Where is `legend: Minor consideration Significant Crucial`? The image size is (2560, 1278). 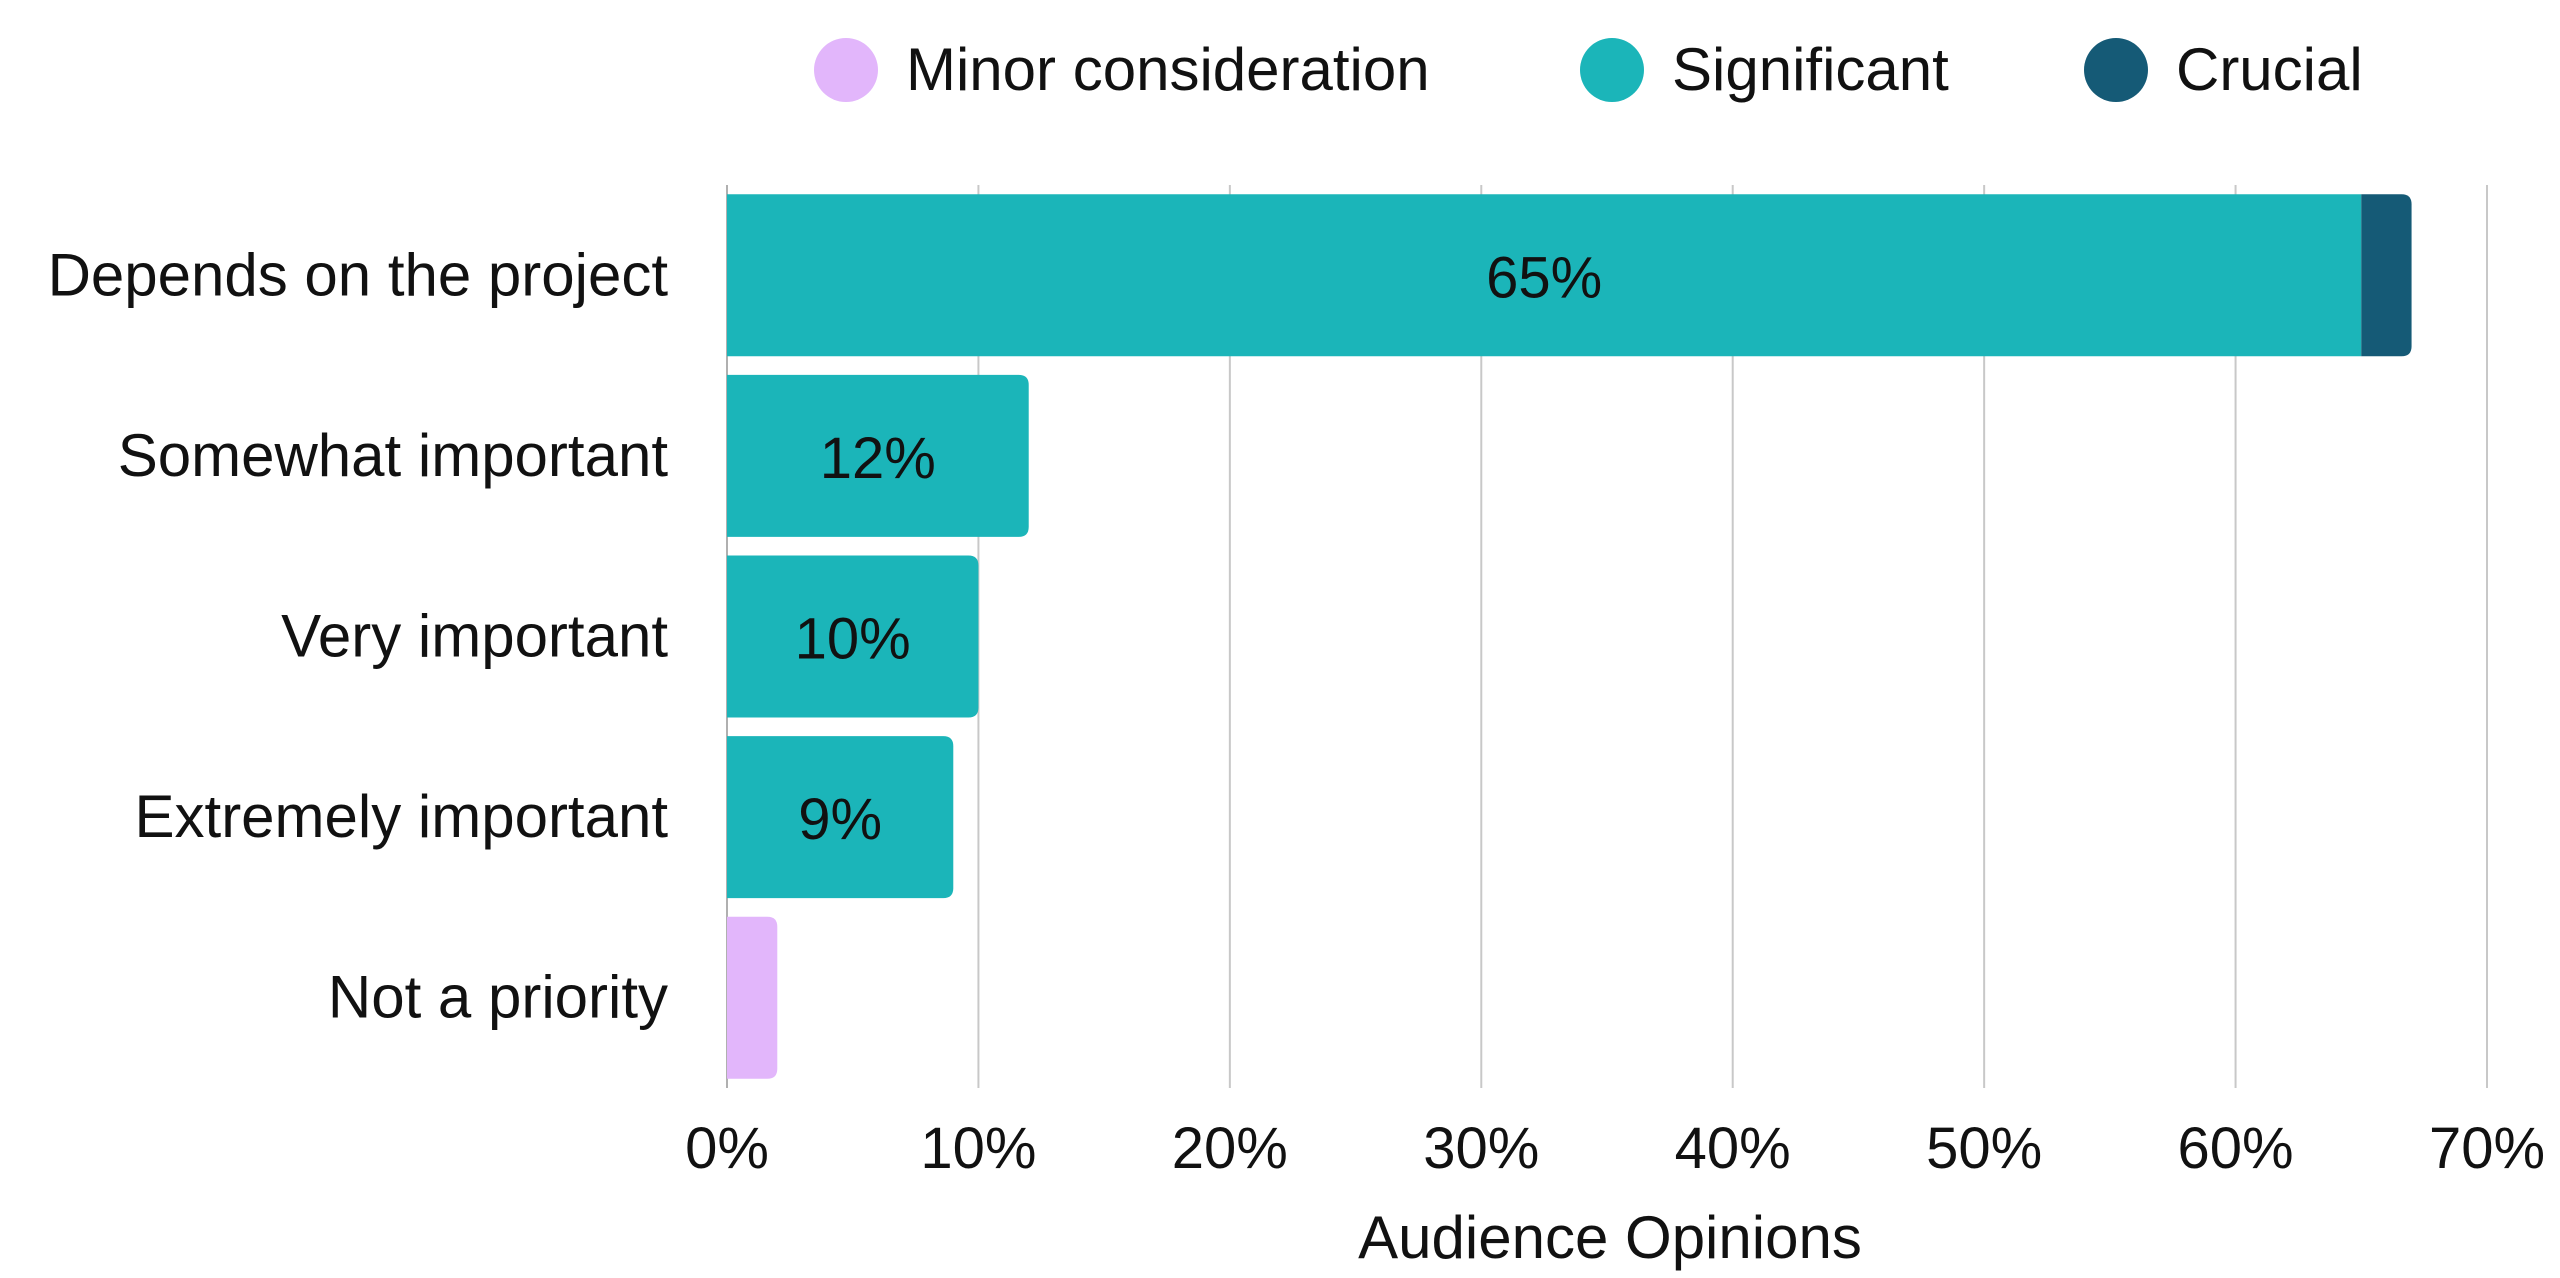 legend: Minor consideration Significant Crucial is located at coordinates (1588, 69).